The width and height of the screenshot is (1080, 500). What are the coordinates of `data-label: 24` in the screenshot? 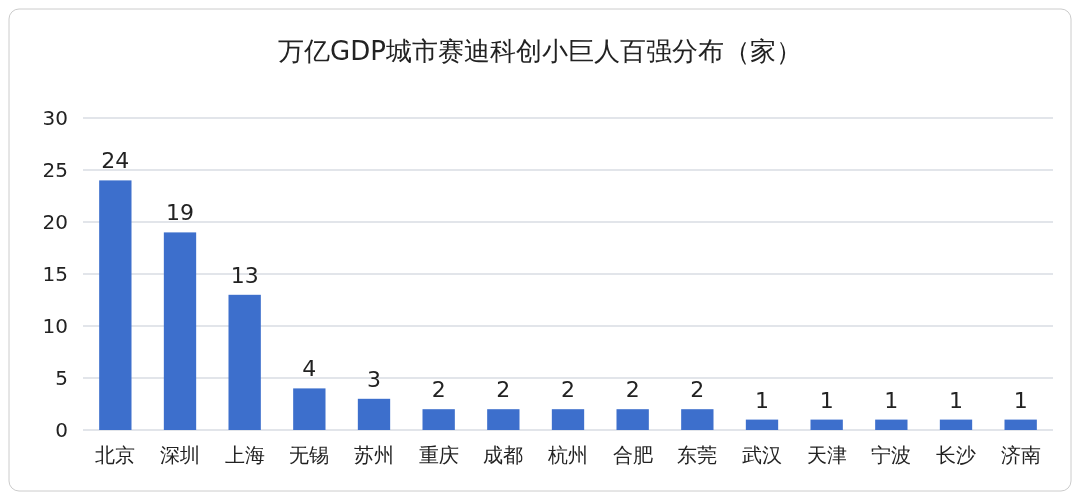 It's located at (115, 161).